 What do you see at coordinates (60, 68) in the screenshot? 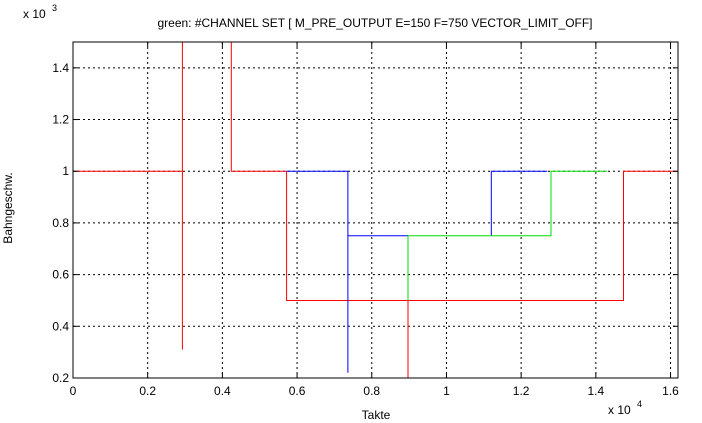
I see `y-tick-label: 1.4` at bounding box center [60, 68].